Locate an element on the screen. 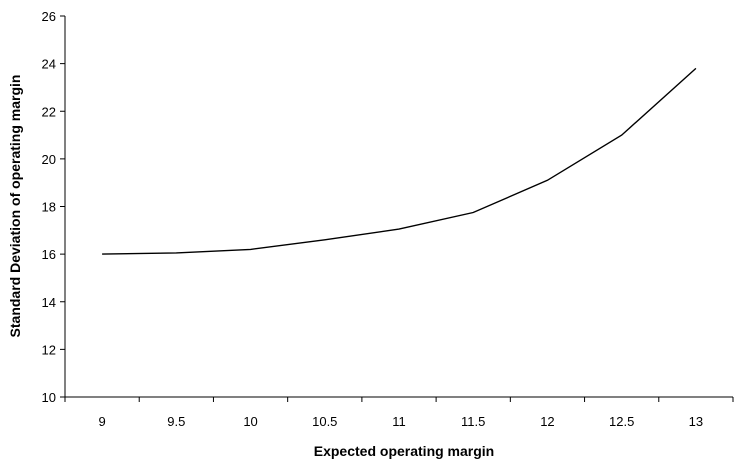 This screenshot has width=735, height=462. y-tick-label: 14 is located at coordinates (49, 302).